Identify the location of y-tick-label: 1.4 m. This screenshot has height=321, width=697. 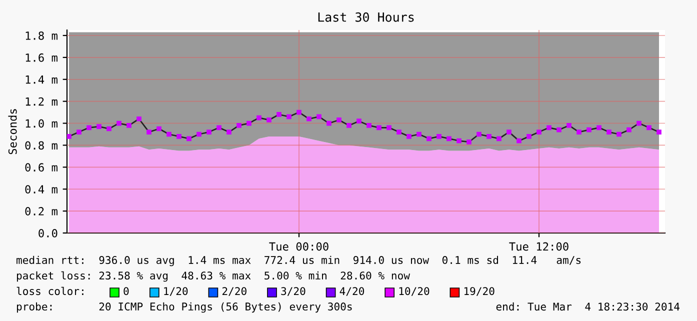
(42, 80).